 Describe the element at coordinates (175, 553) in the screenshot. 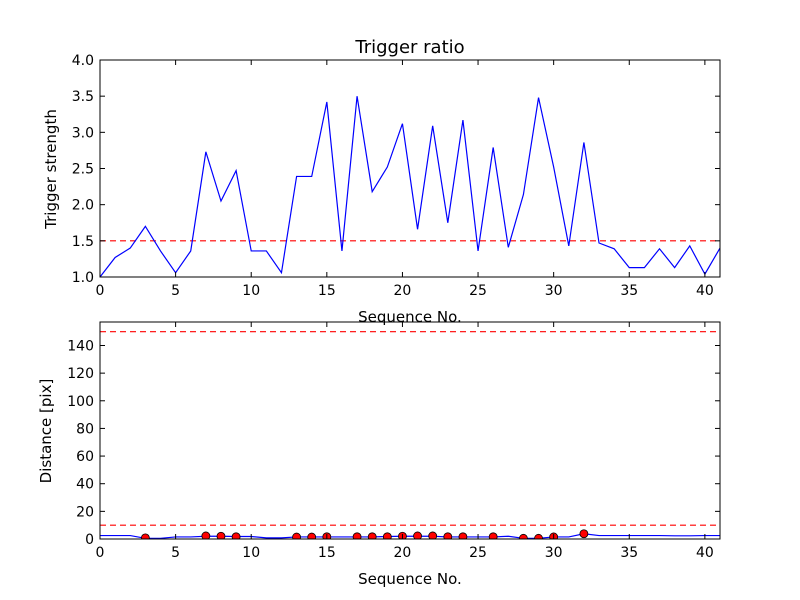

I see `bottom-x-tick-label: 5` at that location.